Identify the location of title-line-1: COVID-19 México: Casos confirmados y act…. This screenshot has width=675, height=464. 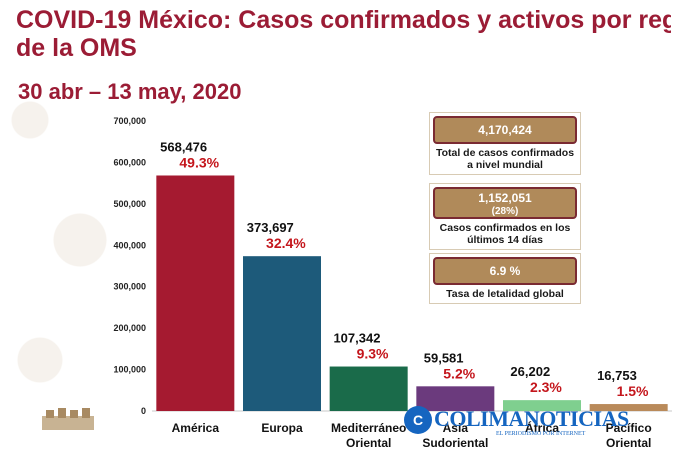
(343, 20).